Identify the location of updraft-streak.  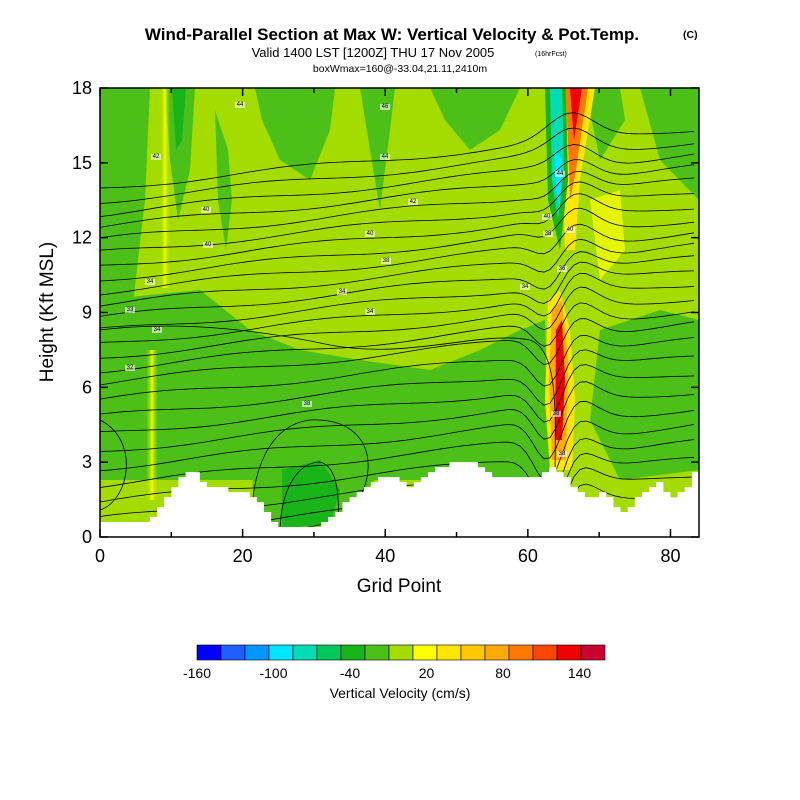
(165, 188).